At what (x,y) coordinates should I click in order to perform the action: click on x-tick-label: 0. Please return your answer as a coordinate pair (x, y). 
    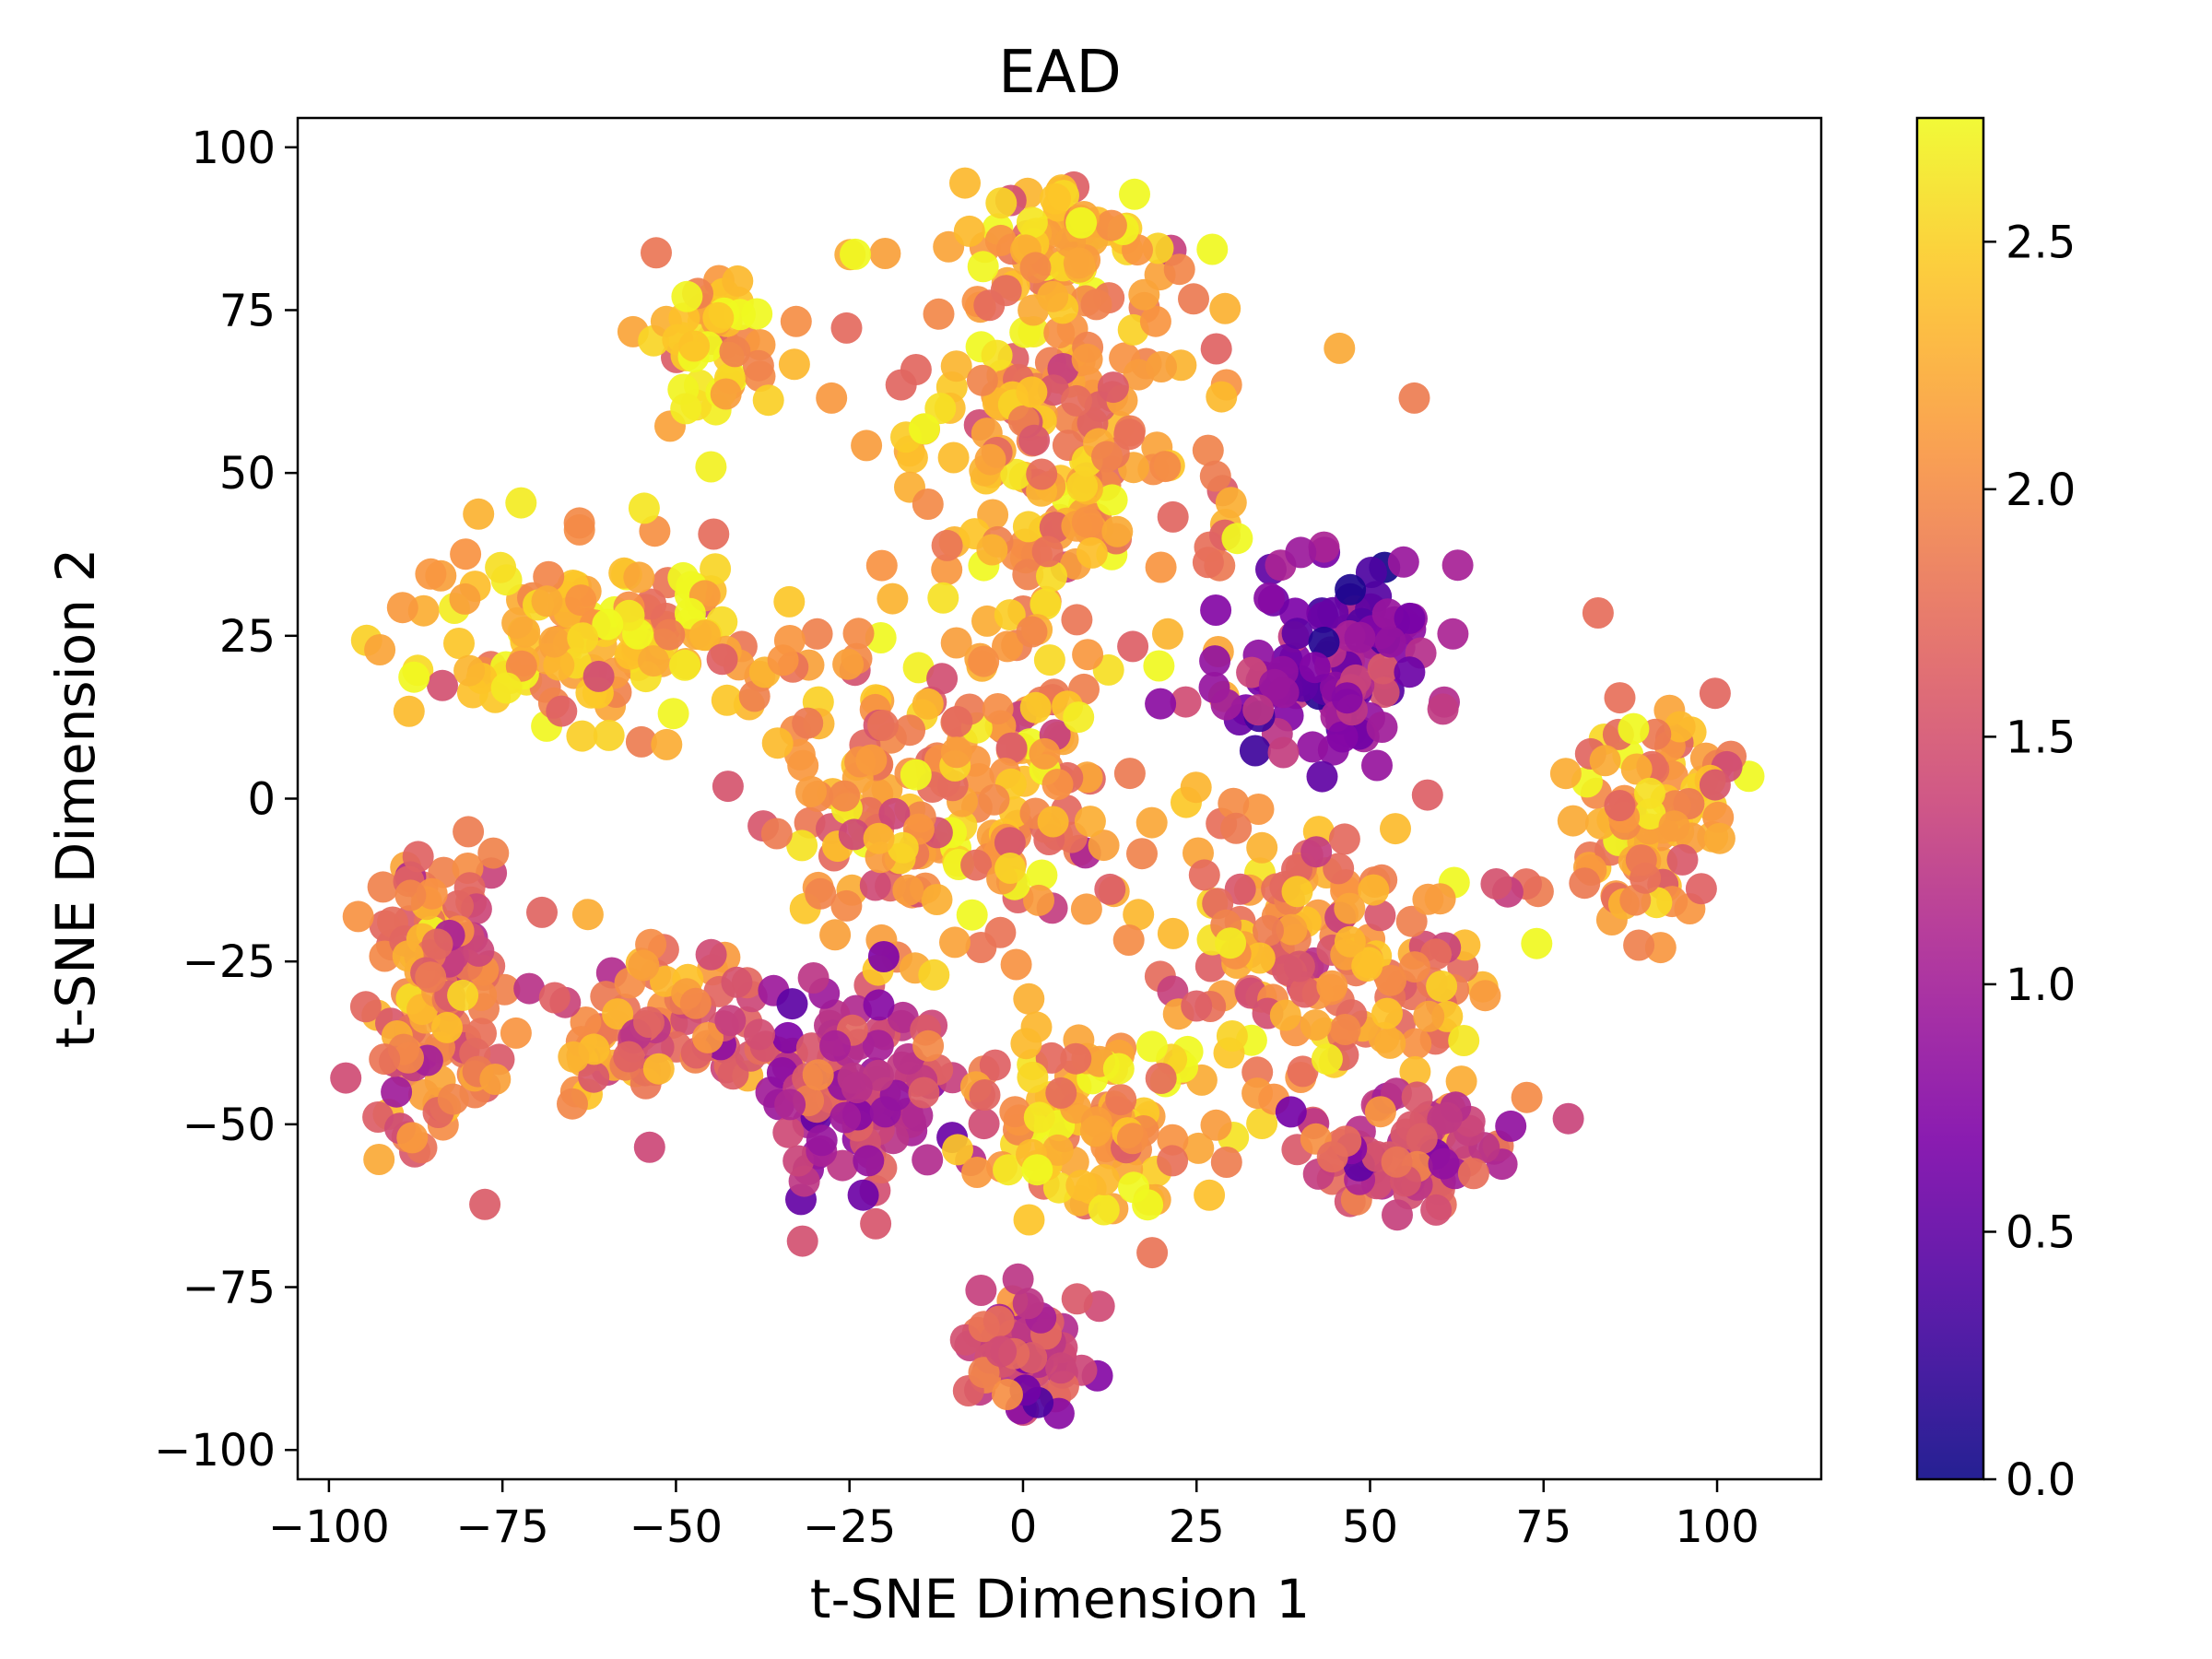
    Looking at the image, I should click on (1023, 1527).